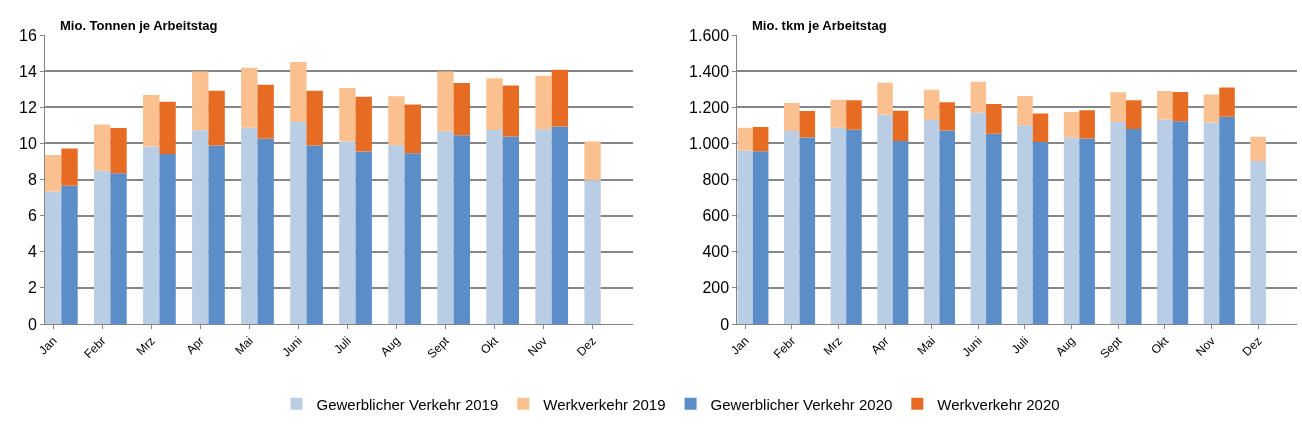 The width and height of the screenshot is (1302, 425). What do you see at coordinates (716, 216) in the screenshot?
I see `y-tick-label: 600` at bounding box center [716, 216].